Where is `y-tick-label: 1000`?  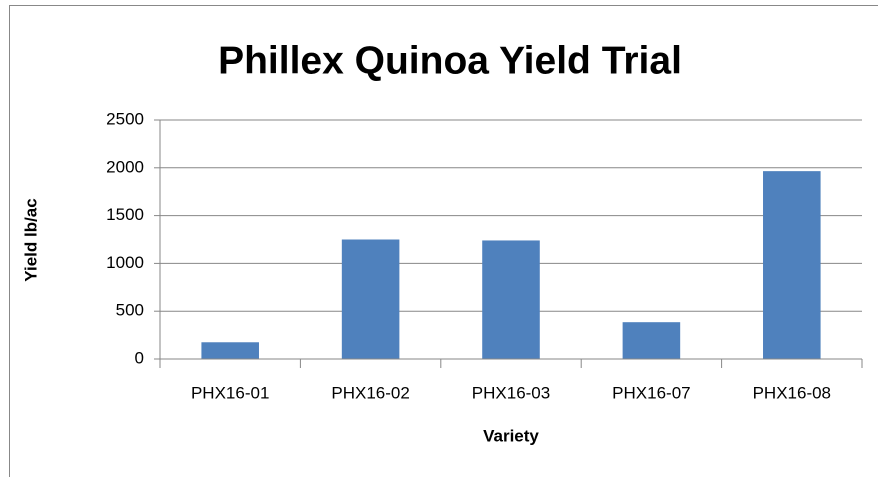 y-tick-label: 1000 is located at coordinates (125, 262).